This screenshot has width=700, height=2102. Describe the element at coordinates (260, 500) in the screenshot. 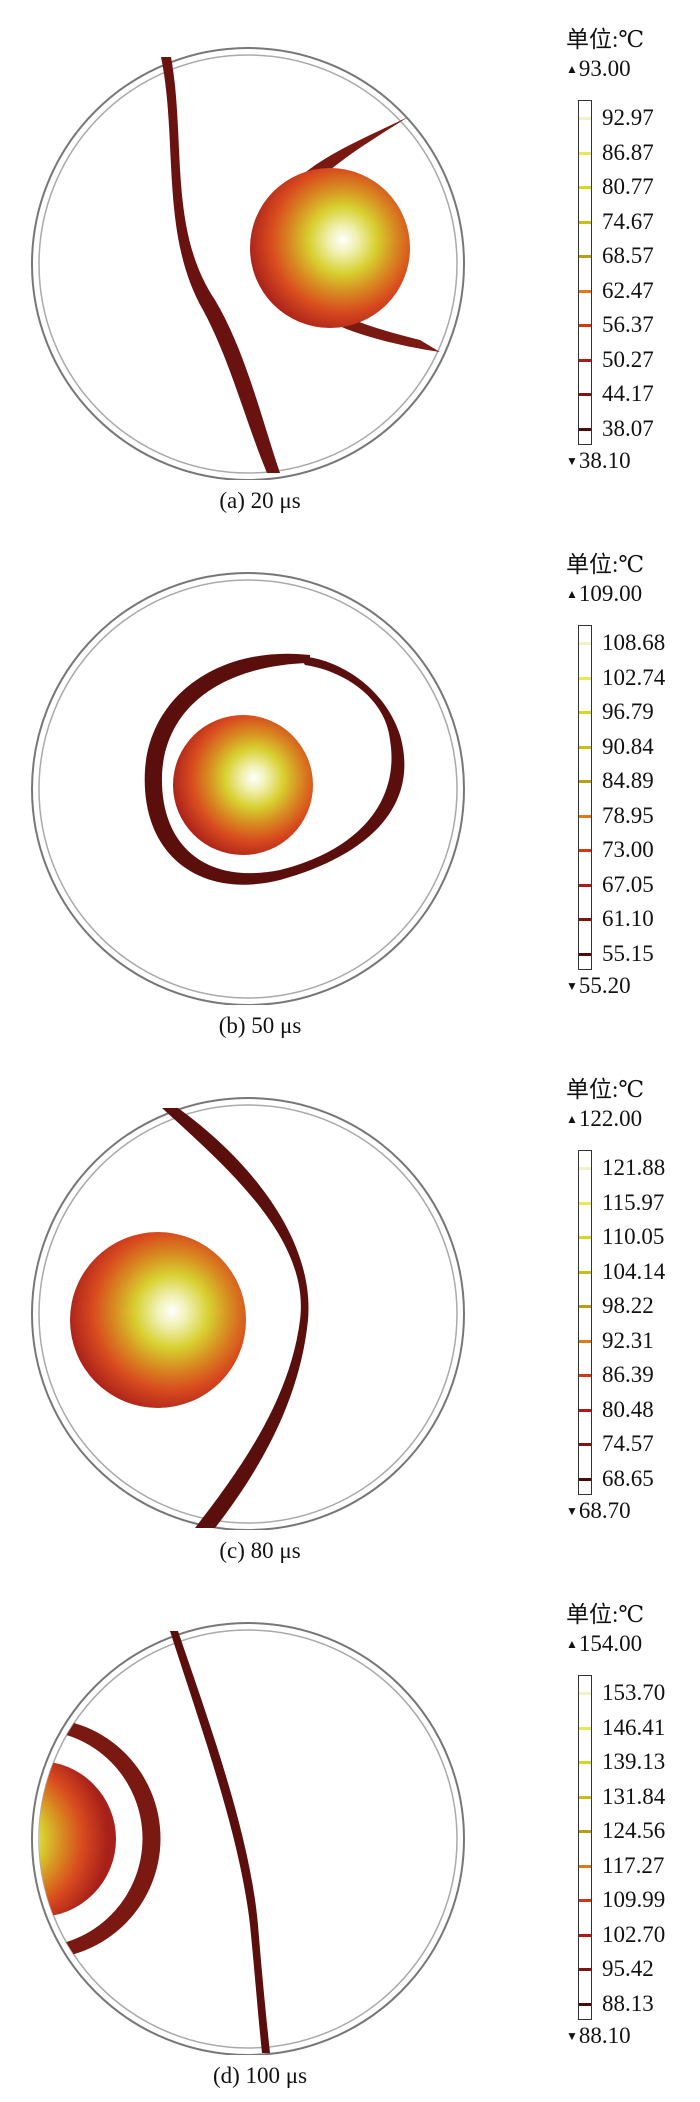

I see `panel-caption: (a) 20 μs` at that location.